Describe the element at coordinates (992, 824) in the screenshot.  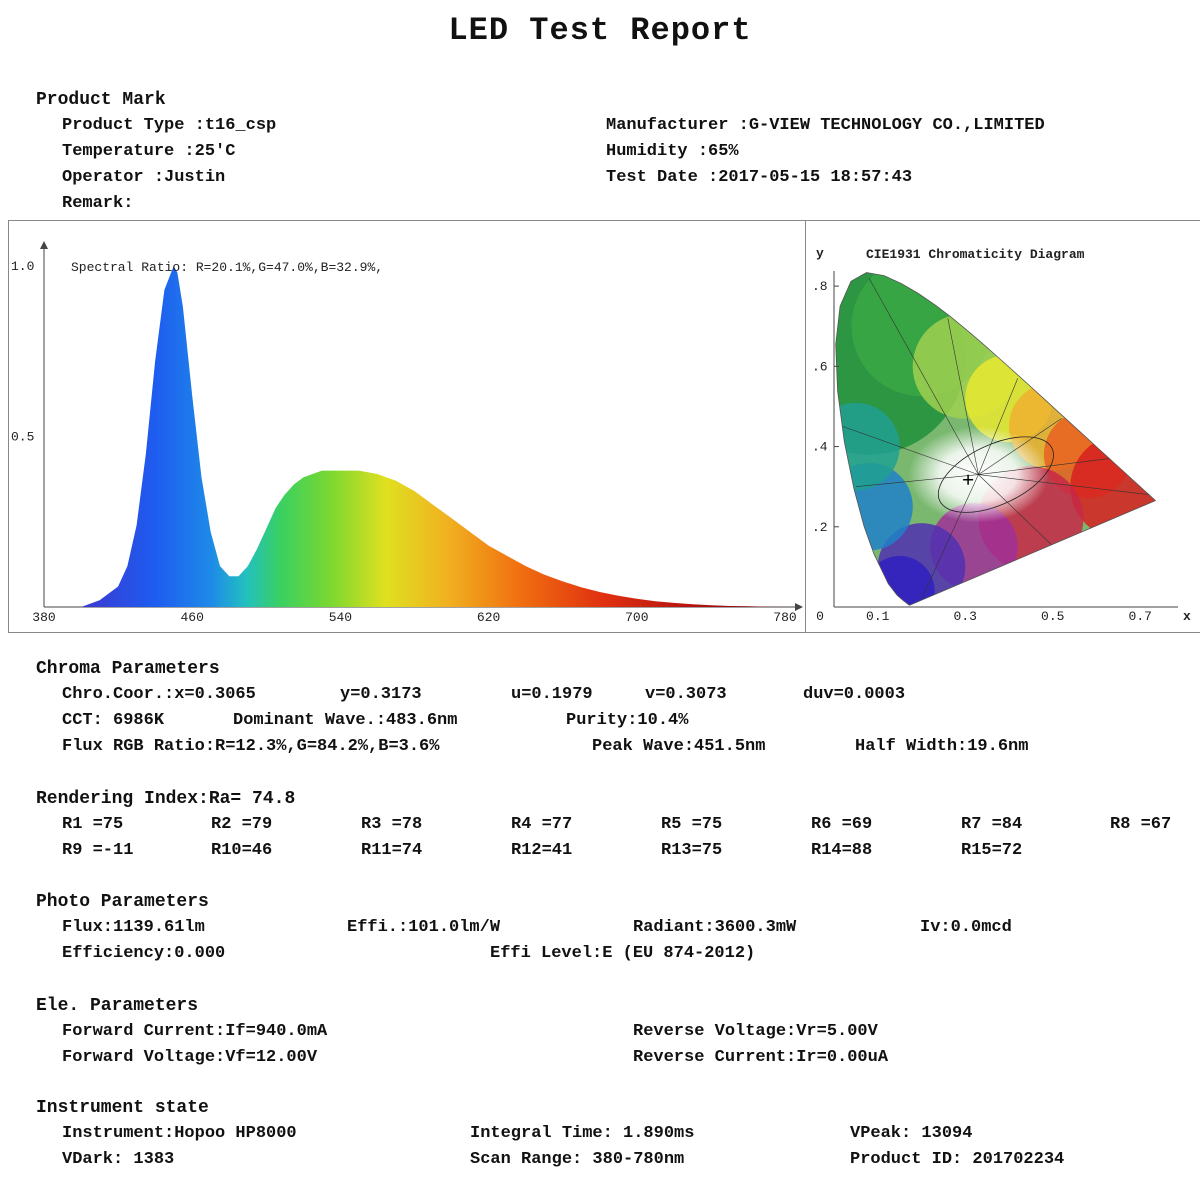
I see `r7: R7 =84` at that location.